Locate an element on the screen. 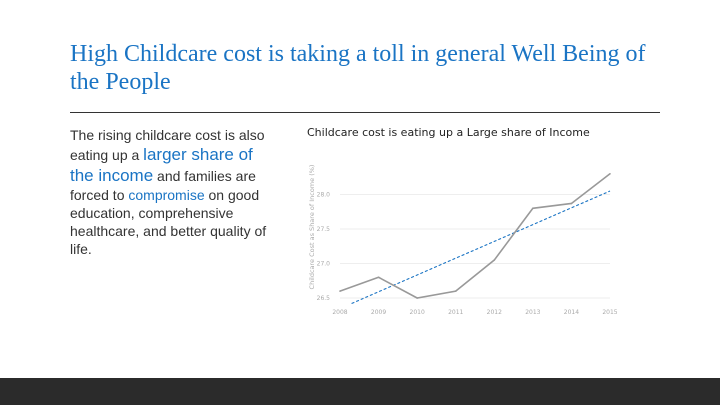  trend-line is located at coordinates (481, 247).